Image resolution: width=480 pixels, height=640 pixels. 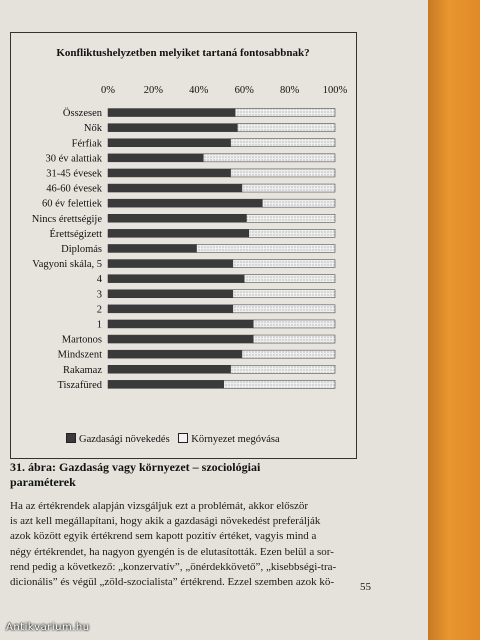 What do you see at coordinates (99, 309) in the screenshot?
I see `category-label: 2` at bounding box center [99, 309].